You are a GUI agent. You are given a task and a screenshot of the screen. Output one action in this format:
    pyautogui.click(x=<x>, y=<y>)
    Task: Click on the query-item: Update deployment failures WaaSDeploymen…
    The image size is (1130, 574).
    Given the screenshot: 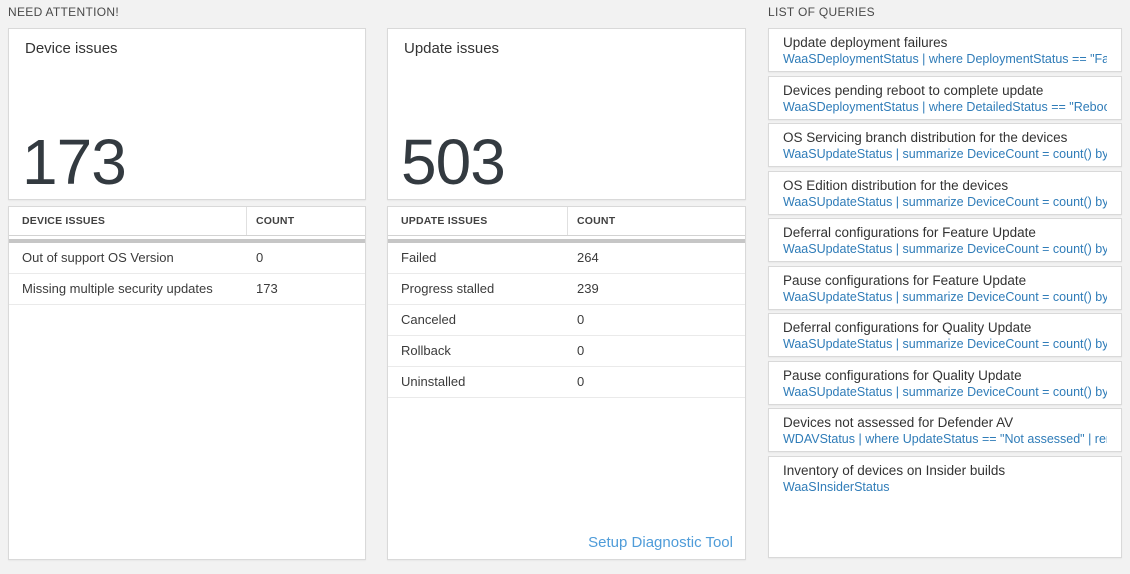 What is the action you would take?
    pyautogui.click(x=945, y=50)
    